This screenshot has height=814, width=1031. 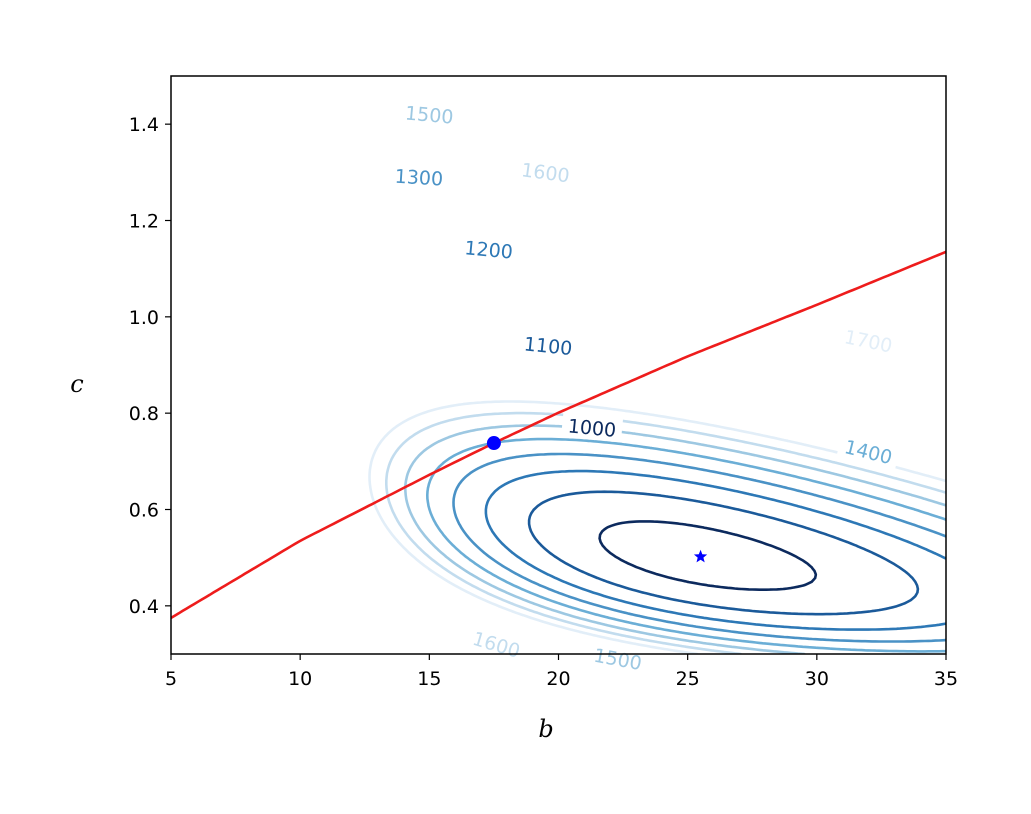 What do you see at coordinates (817, 679) in the screenshot?
I see `x-tick-label: 30` at bounding box center [817, 679].